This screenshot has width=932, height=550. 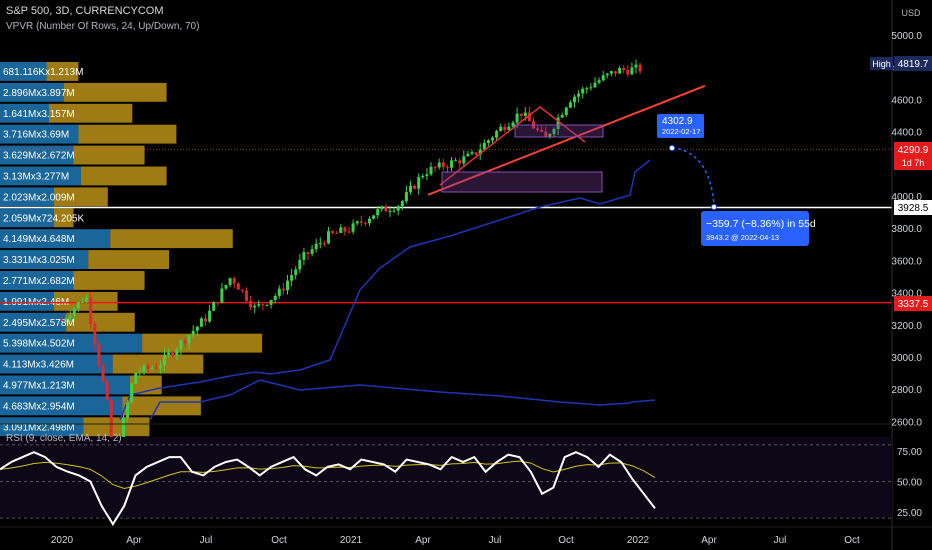 I want to click on high-tag-bg, so click(x=913, y=63).